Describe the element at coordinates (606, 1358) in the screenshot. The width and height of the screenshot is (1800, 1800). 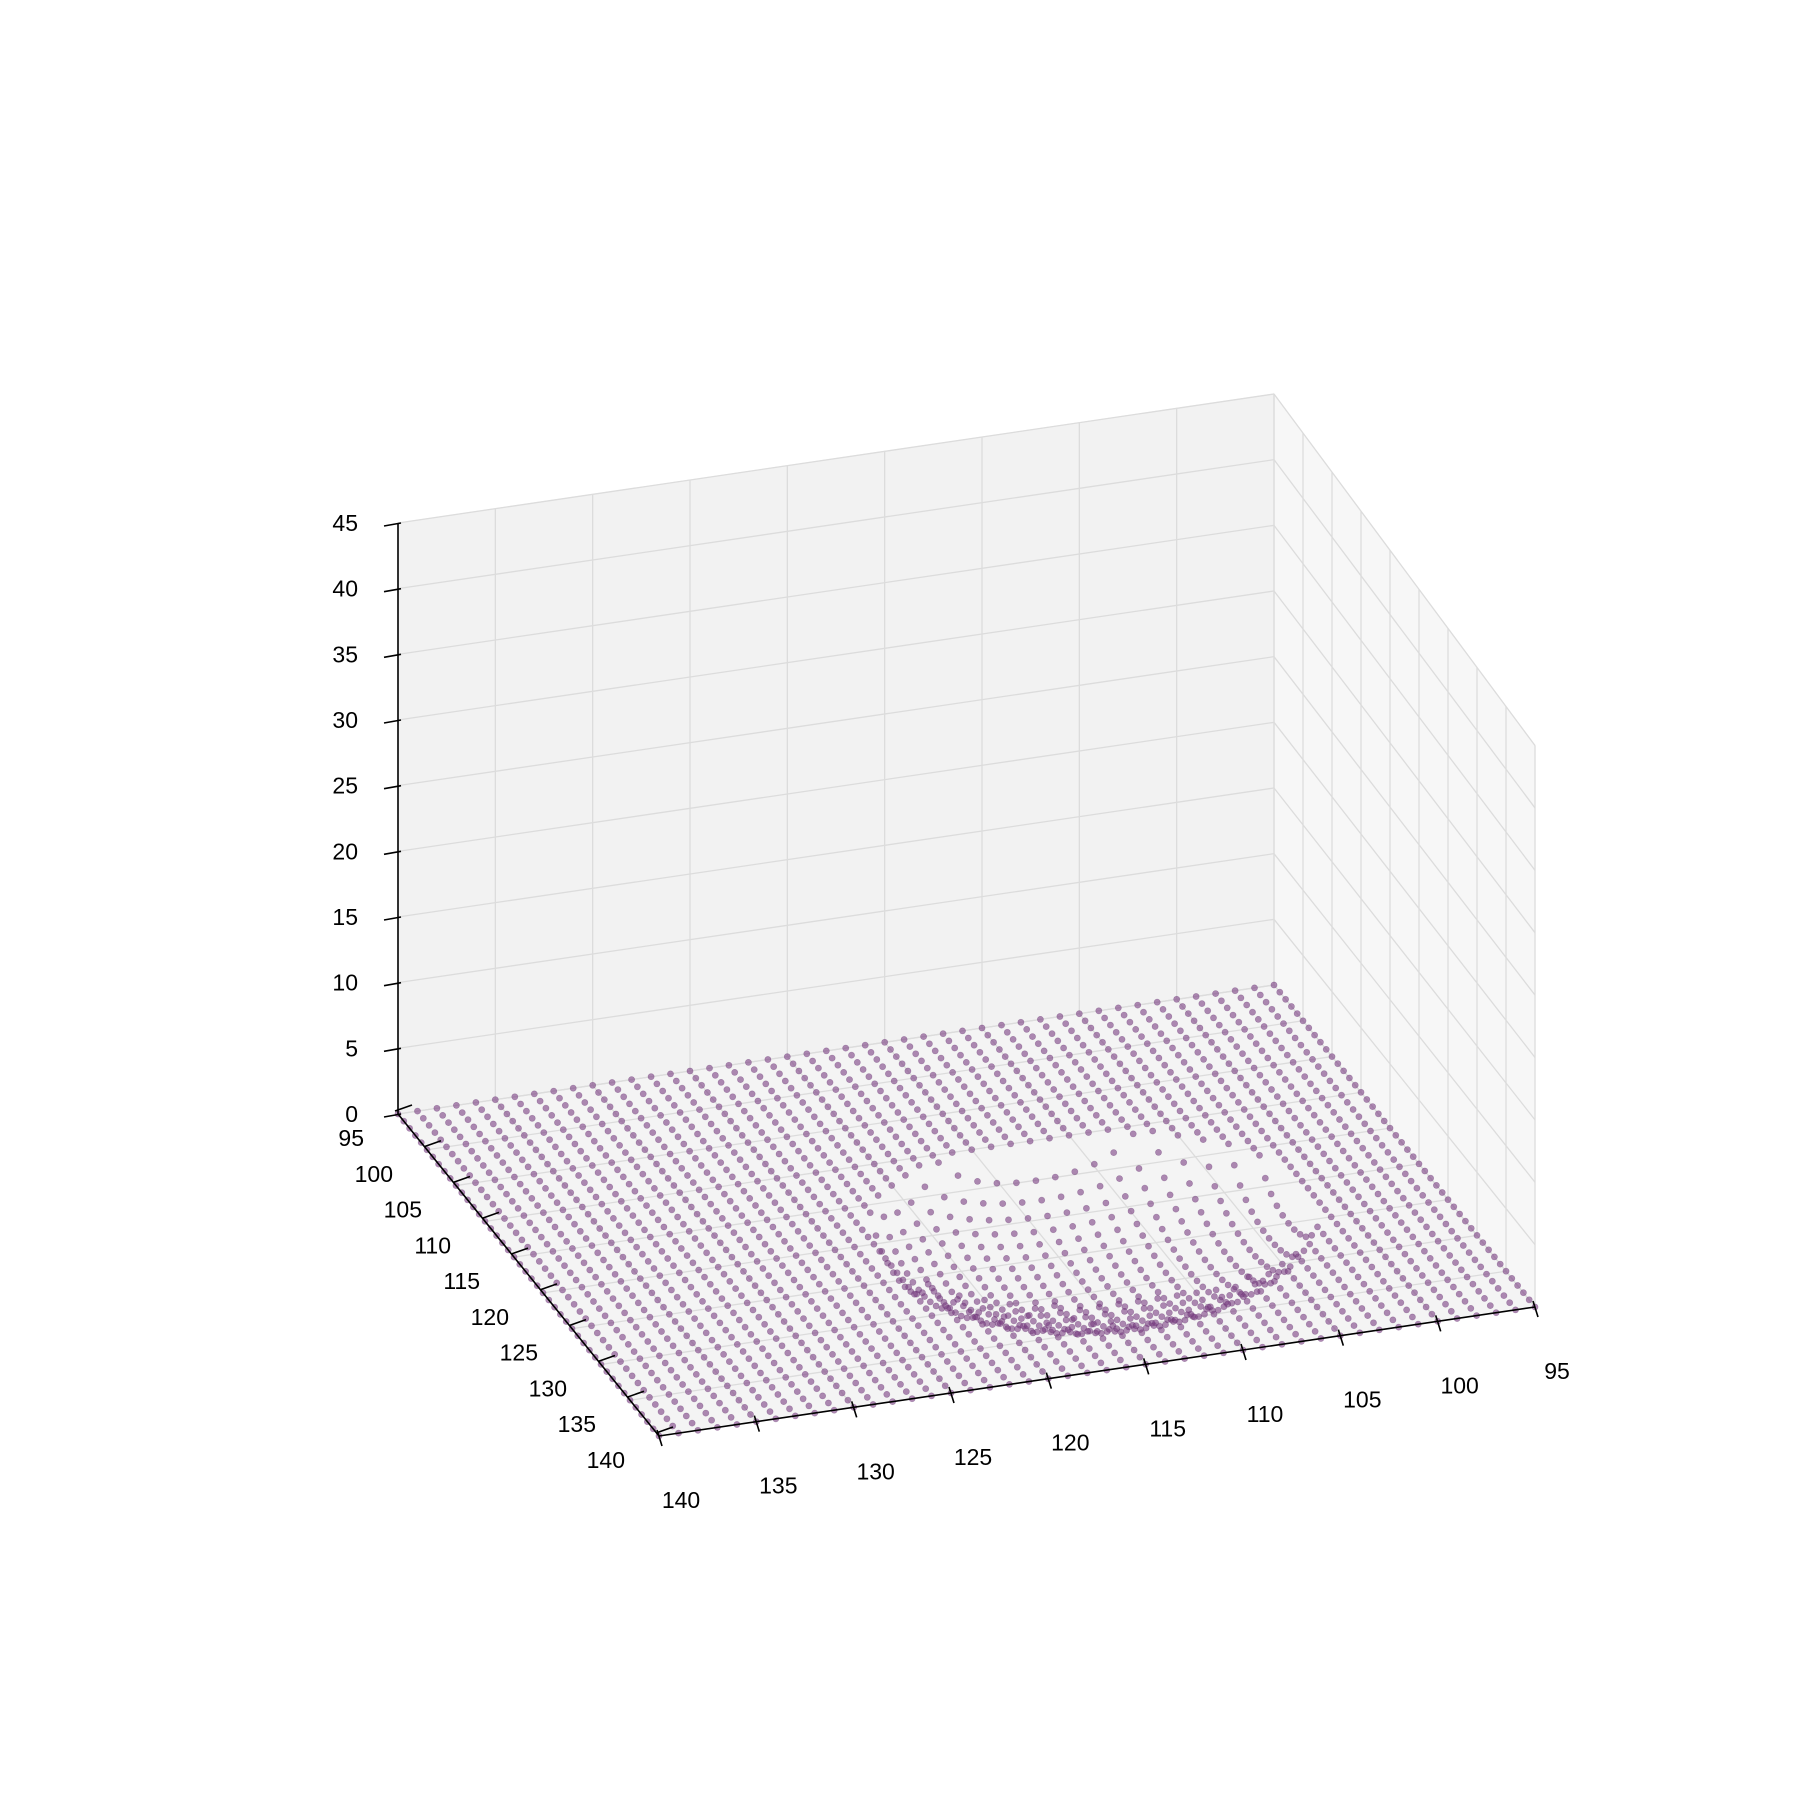
I see `y-tick` at that location.